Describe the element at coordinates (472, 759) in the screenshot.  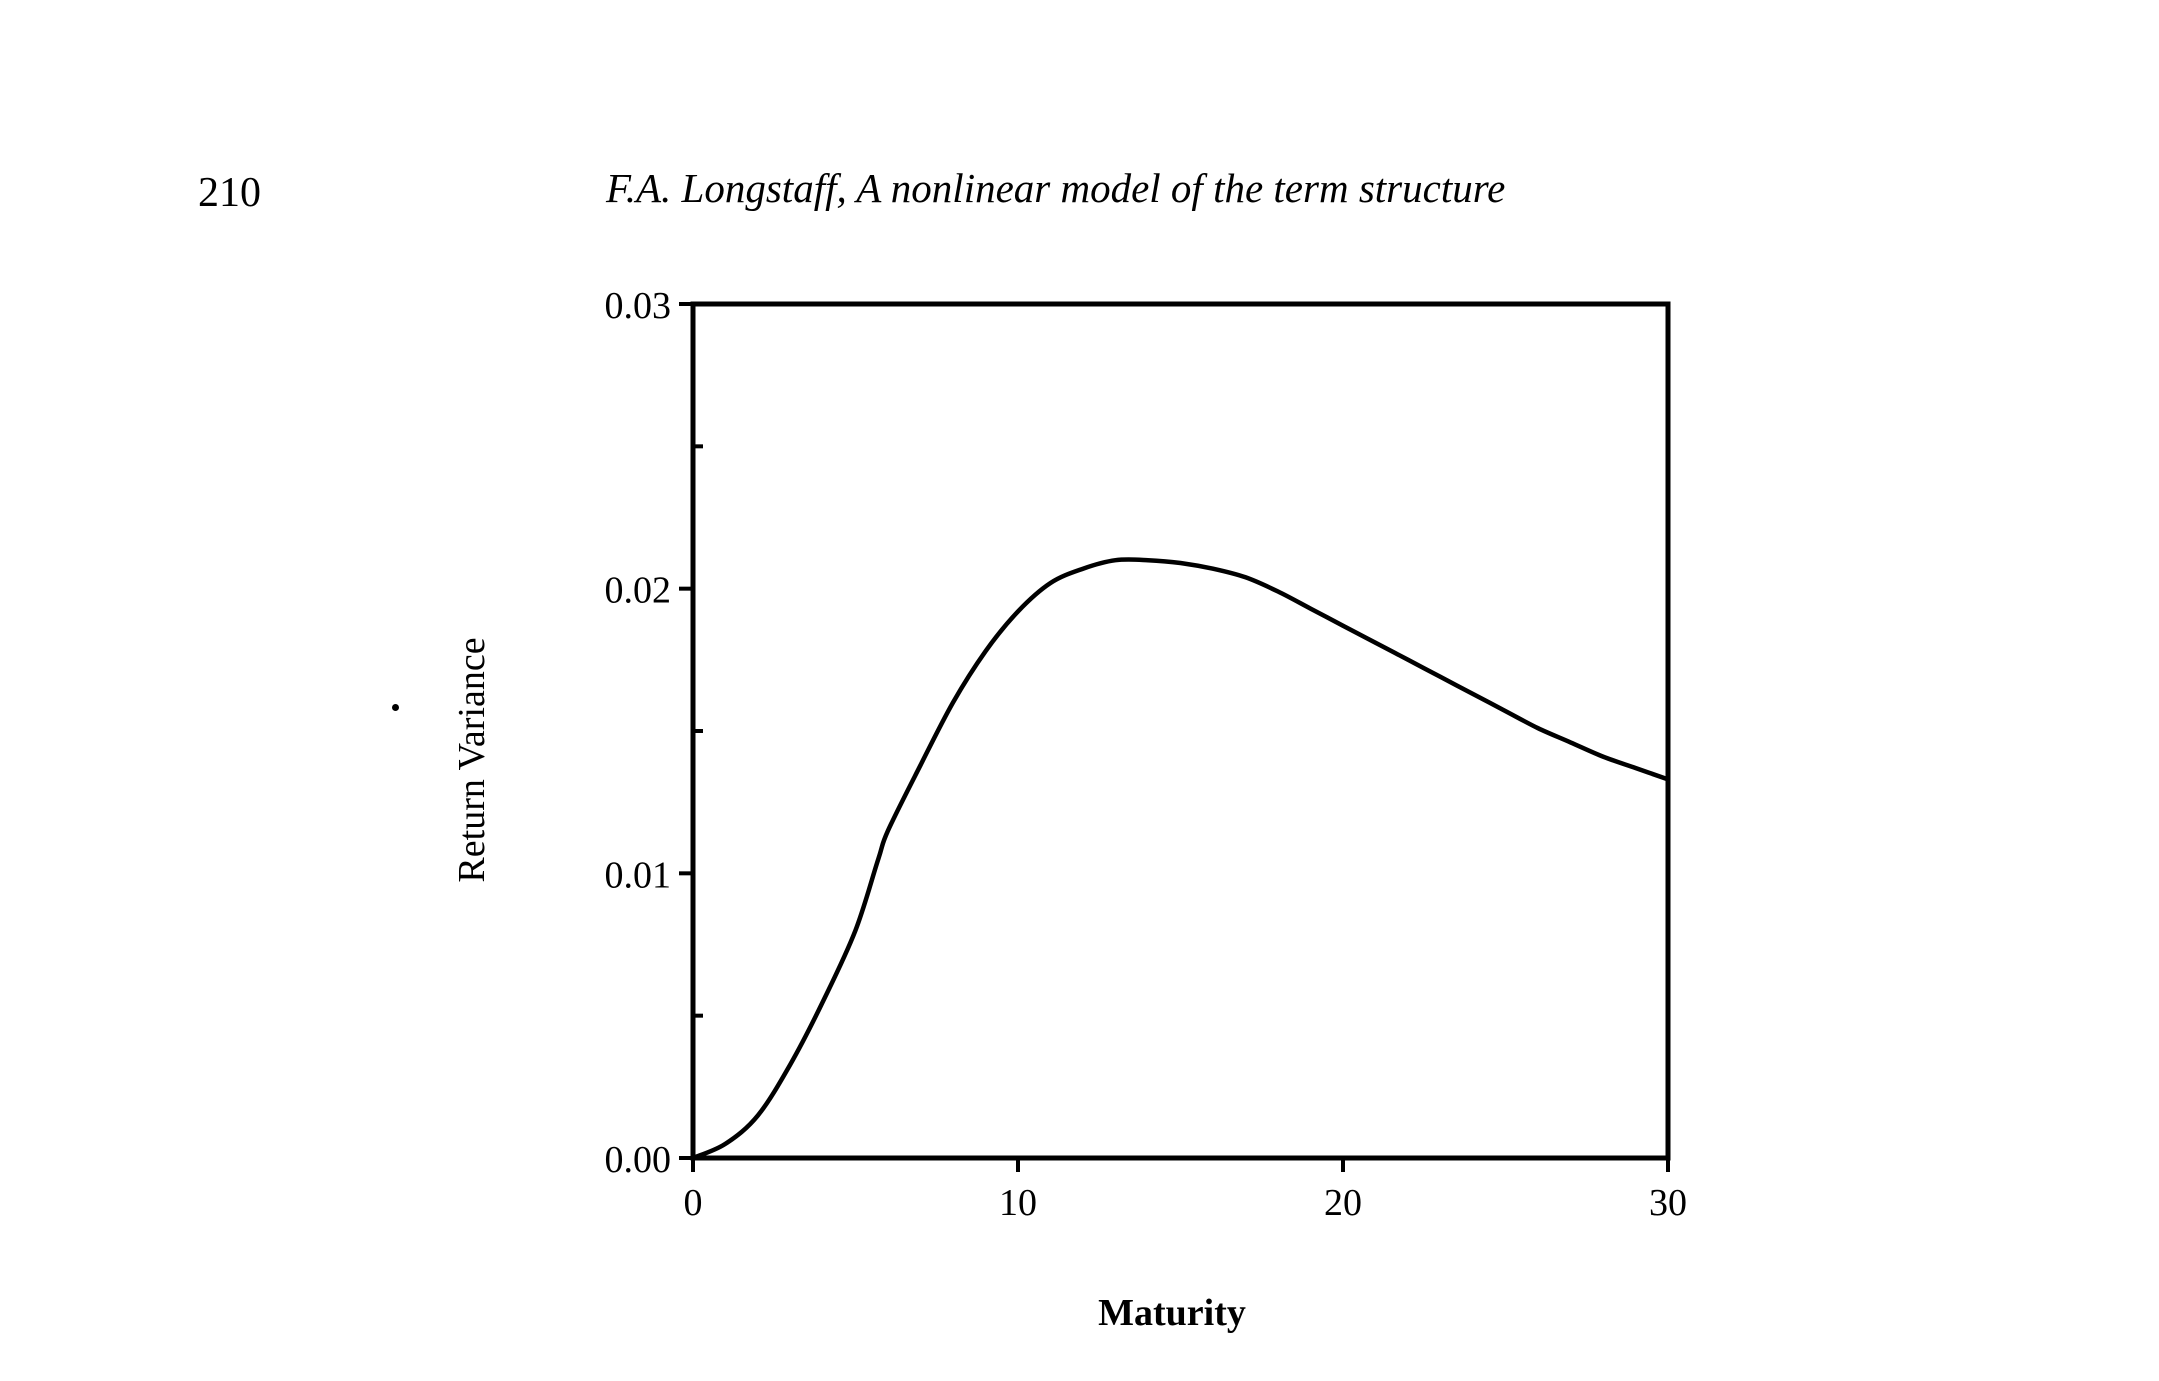
I see `y-axis-label: Return Variance` at that location.